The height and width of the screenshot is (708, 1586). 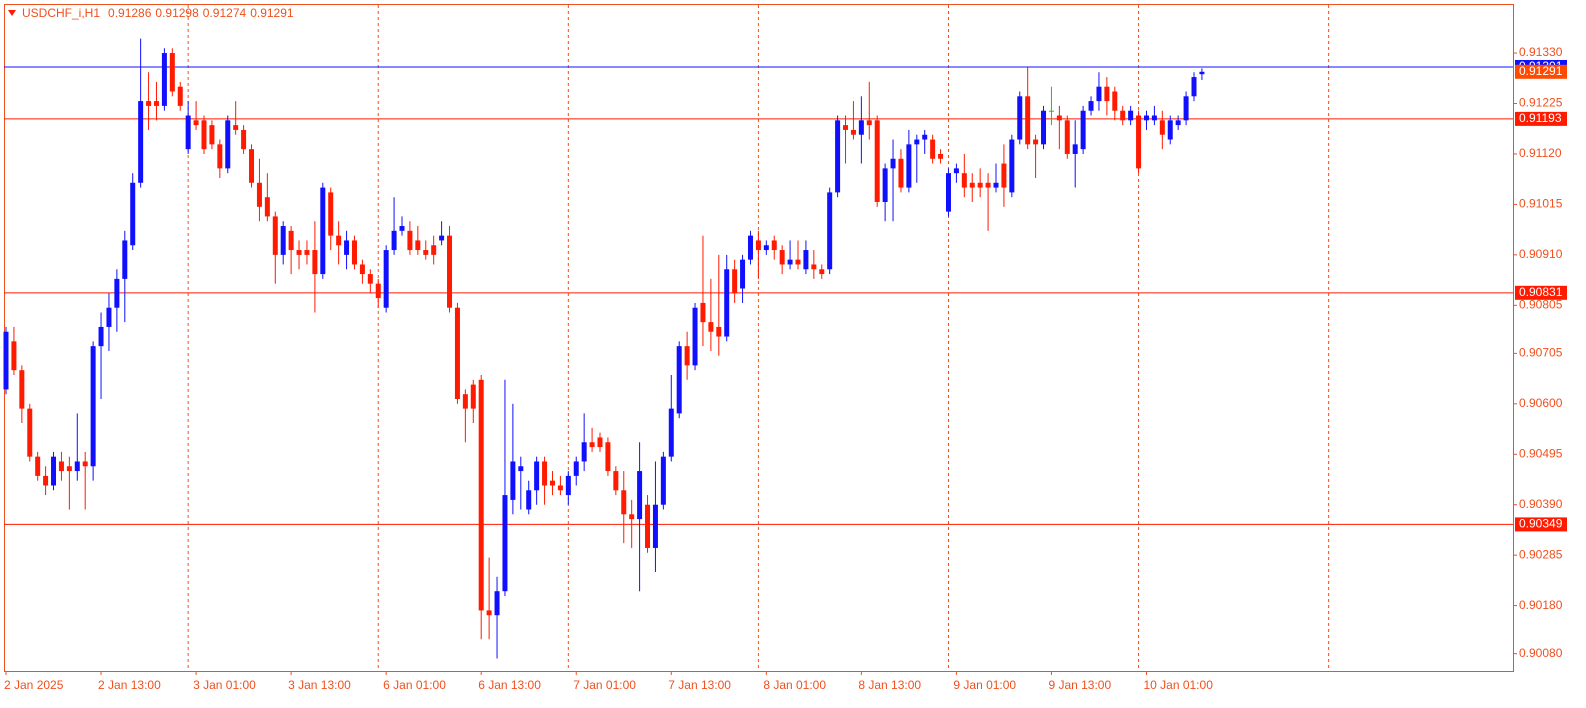 I want to click on price-label-box, so click(x=1541, y=71).